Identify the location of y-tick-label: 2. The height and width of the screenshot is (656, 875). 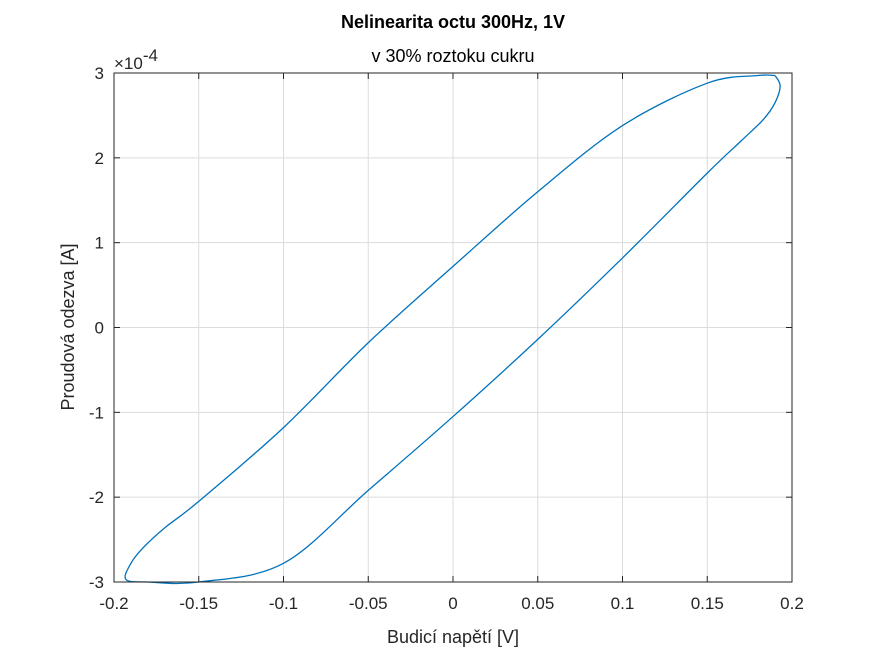
(99, 158).